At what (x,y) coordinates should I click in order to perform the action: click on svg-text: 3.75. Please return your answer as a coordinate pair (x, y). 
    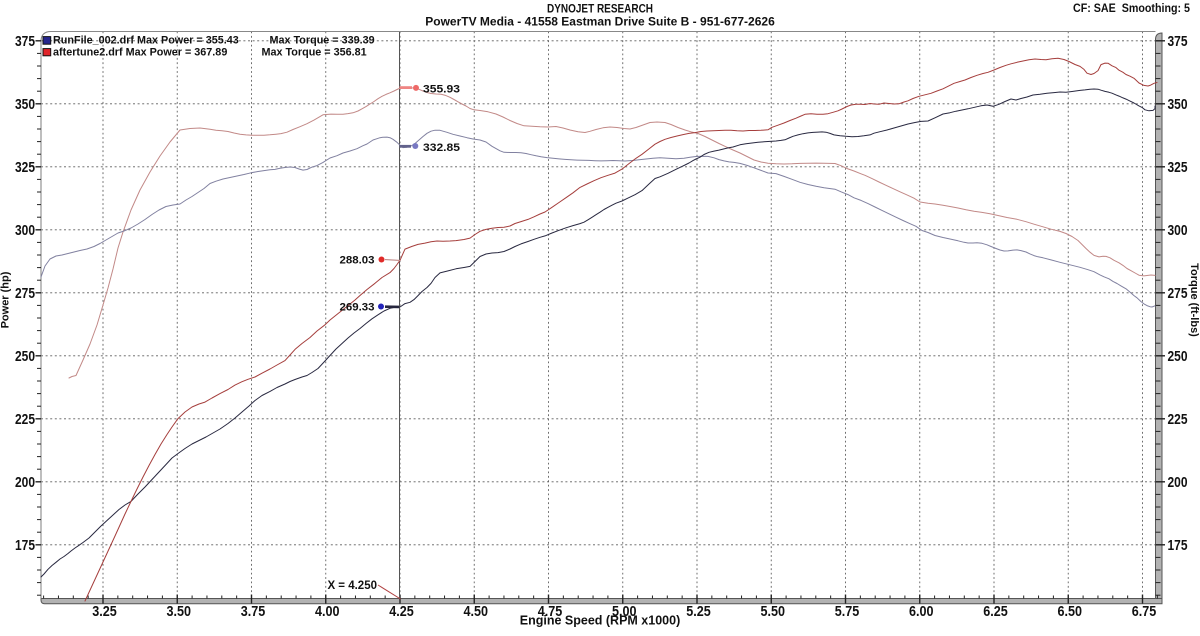
    Looking at the image, I should click on (253, 611).